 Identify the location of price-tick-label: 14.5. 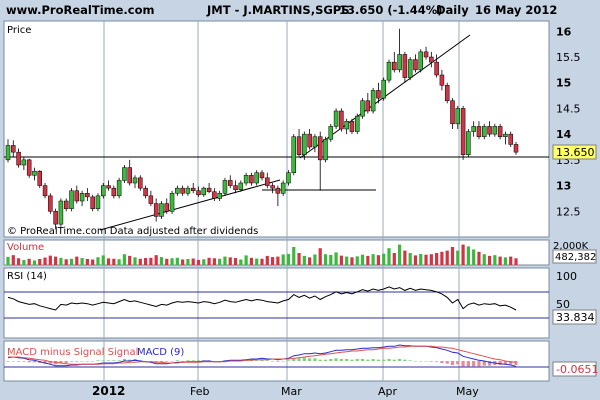
(568, 108).